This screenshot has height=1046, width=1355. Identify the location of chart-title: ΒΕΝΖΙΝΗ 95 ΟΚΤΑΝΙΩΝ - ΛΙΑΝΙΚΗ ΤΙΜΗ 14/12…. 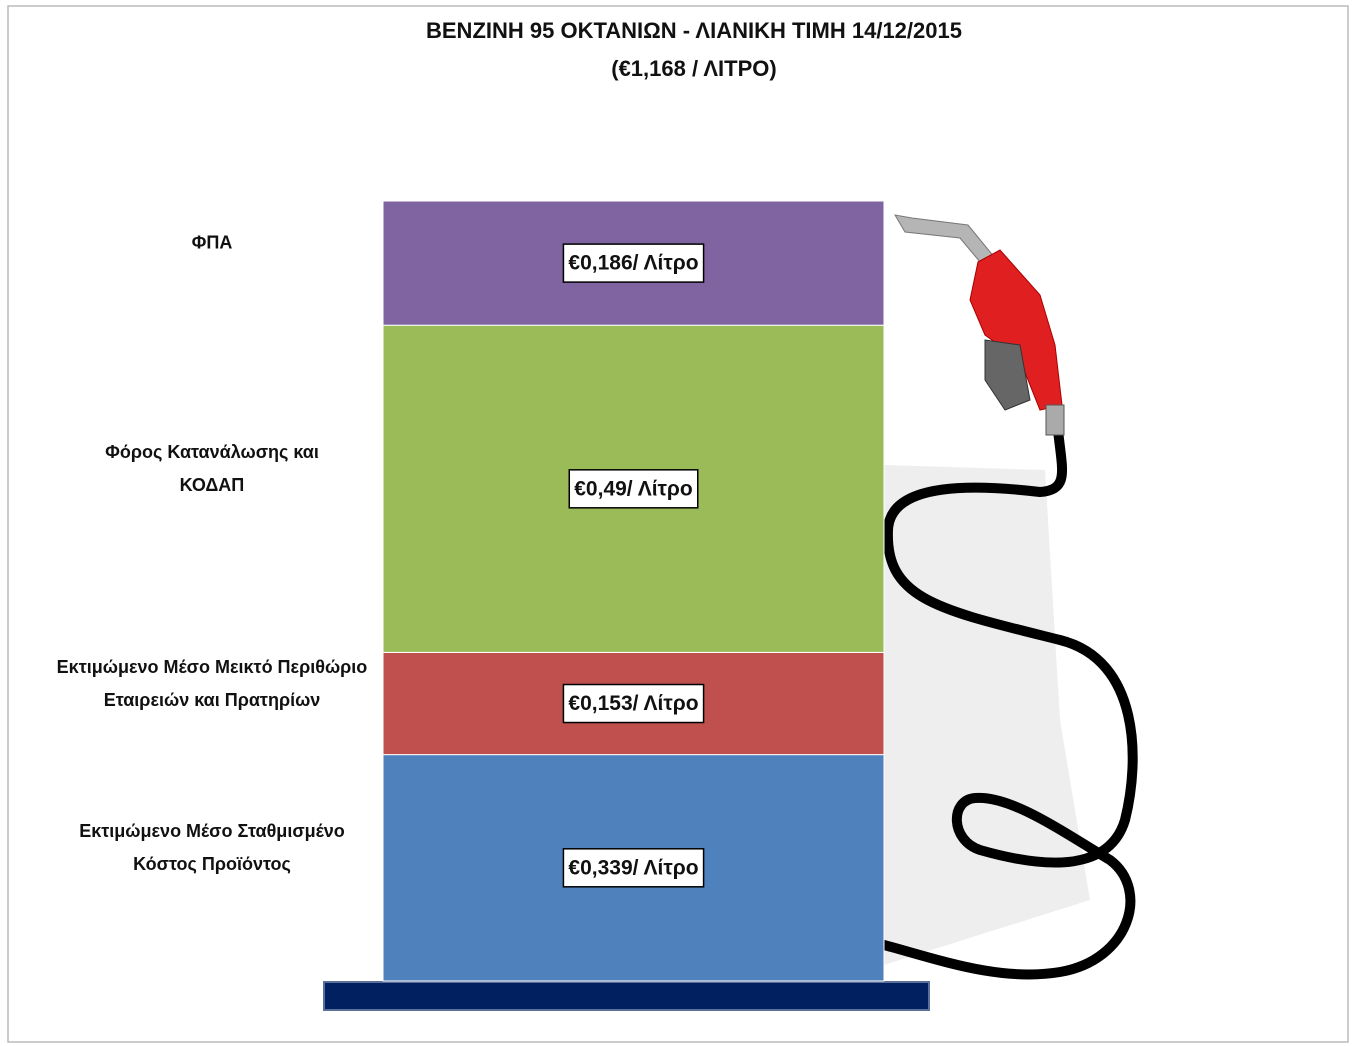
(694, 30).